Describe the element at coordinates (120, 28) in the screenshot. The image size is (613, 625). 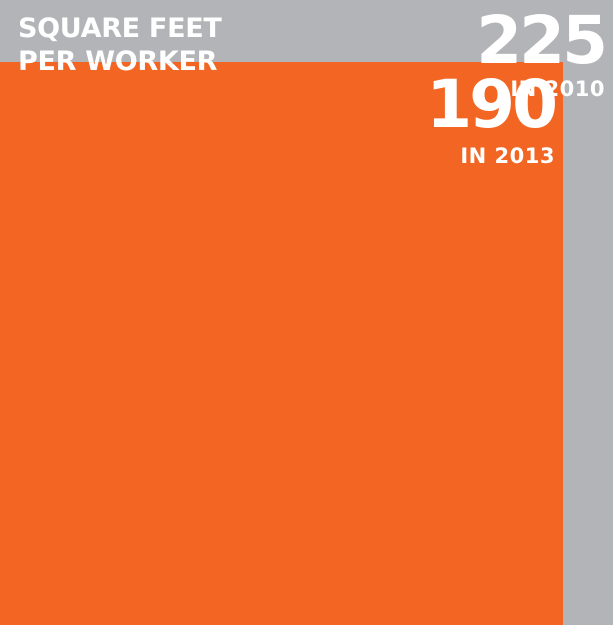
I see `title-line-1: SQUARE FEET` at that location.